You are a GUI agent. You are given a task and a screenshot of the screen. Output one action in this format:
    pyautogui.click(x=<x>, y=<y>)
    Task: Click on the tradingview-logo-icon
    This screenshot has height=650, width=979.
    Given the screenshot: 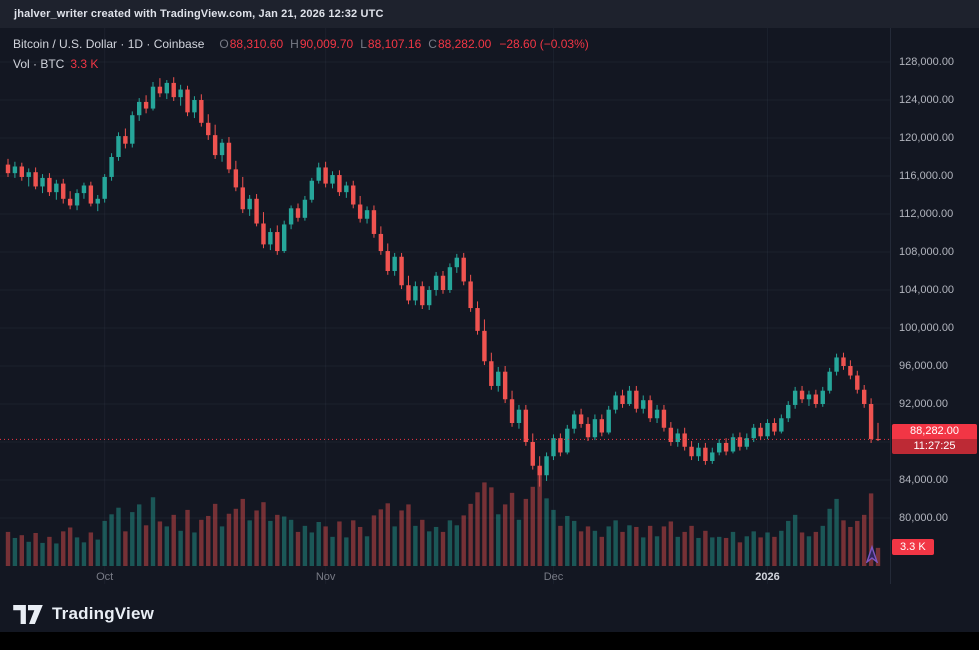 What is the action you would take?
    pyautogui.click(x=28, y=614)
    